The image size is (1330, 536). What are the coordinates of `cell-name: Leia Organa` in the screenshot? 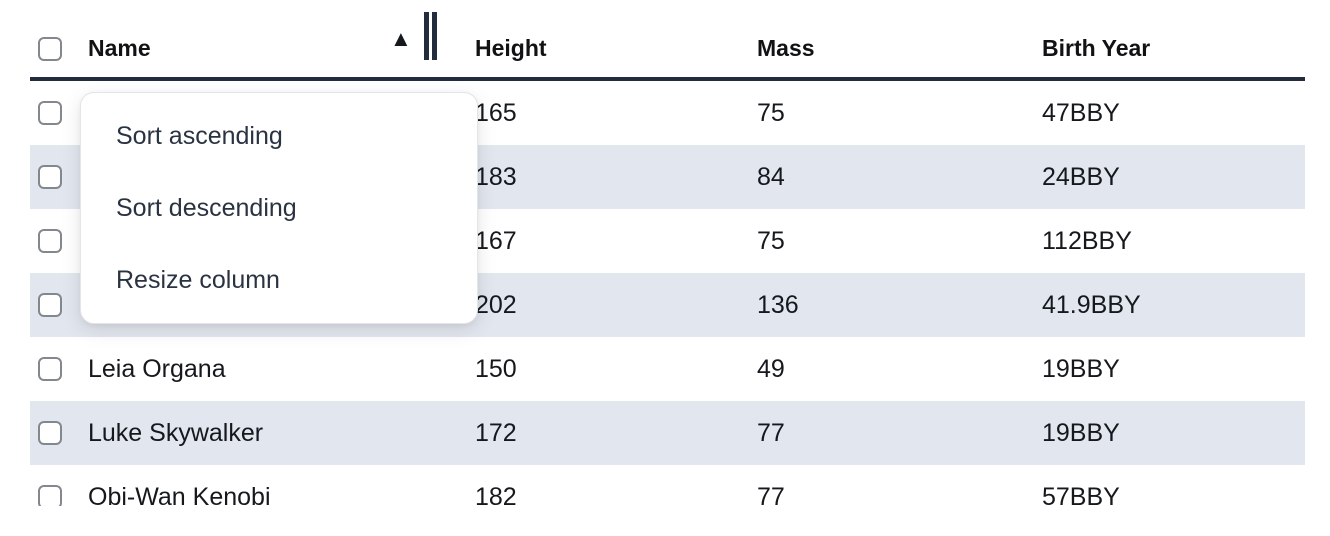 It's located at (157, 368).